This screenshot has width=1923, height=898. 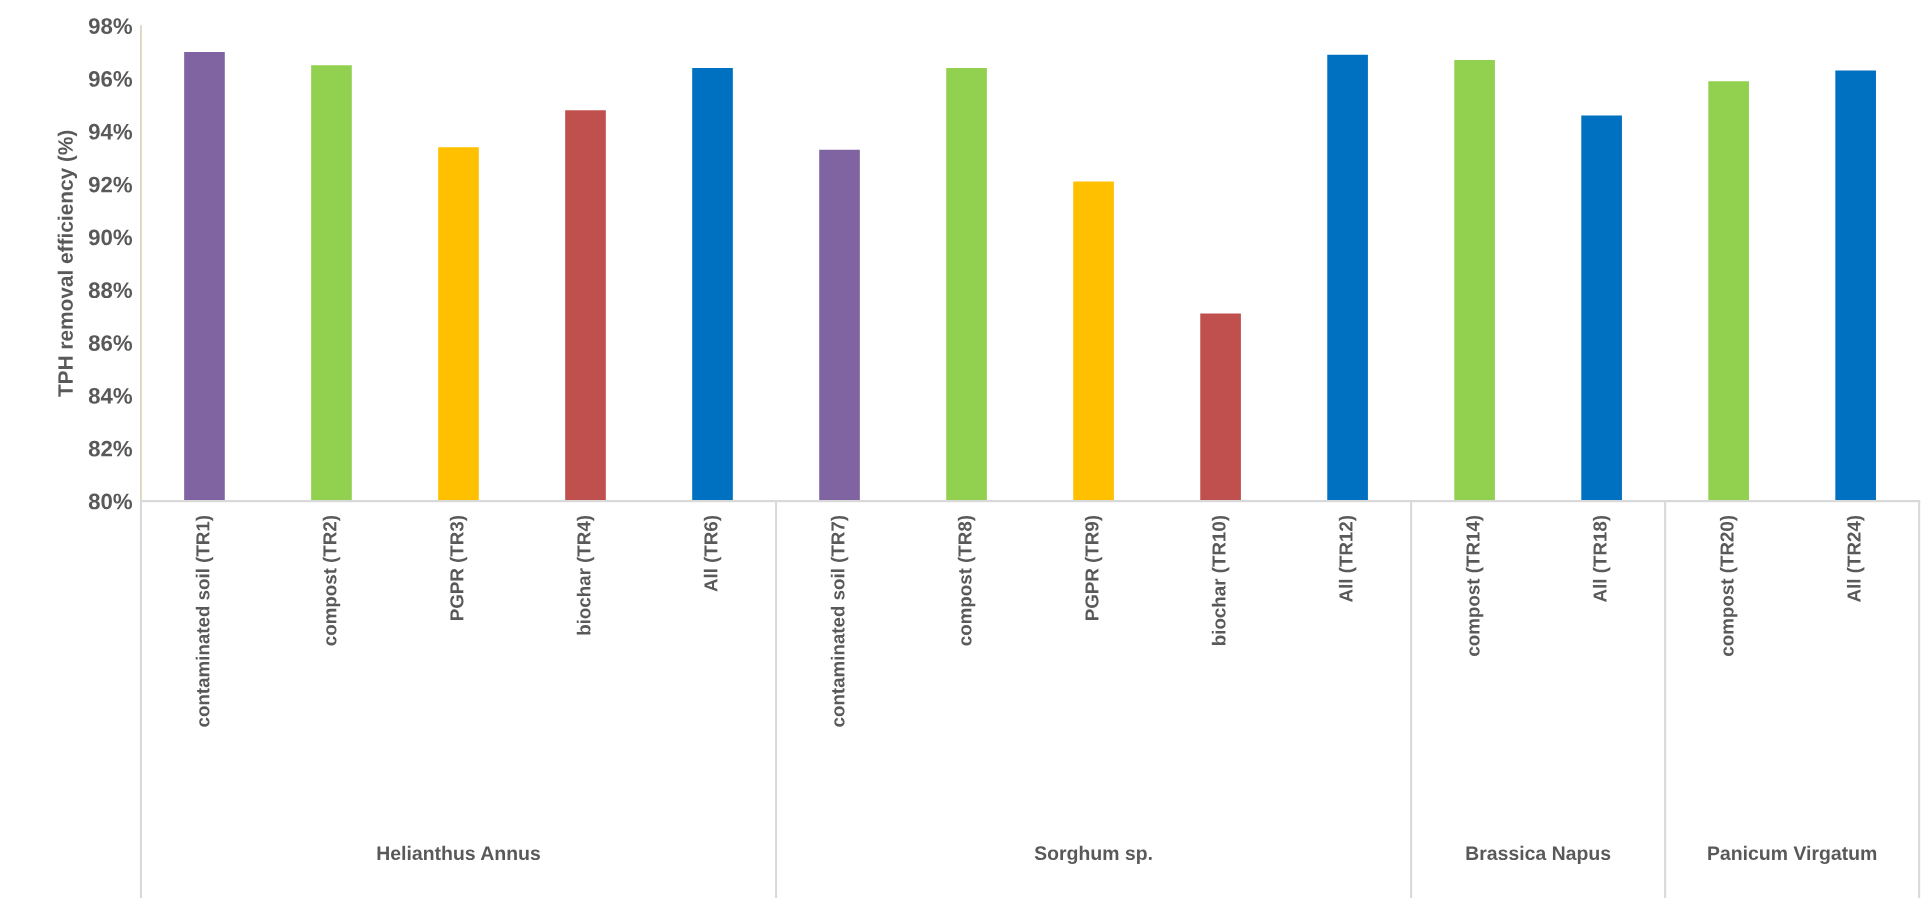 What do you see at coordinates (1093, 854) in the screenshot?
I see `text: Sorghum sp.` at bounding box center [1093, 854].